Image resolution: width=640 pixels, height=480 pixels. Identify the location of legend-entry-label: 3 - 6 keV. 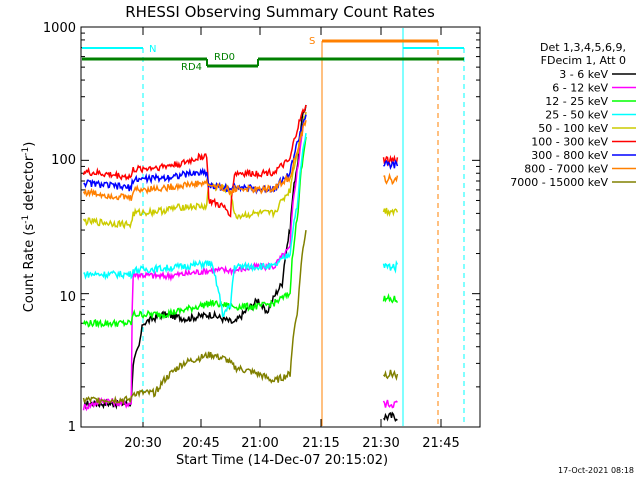
(583, 74).